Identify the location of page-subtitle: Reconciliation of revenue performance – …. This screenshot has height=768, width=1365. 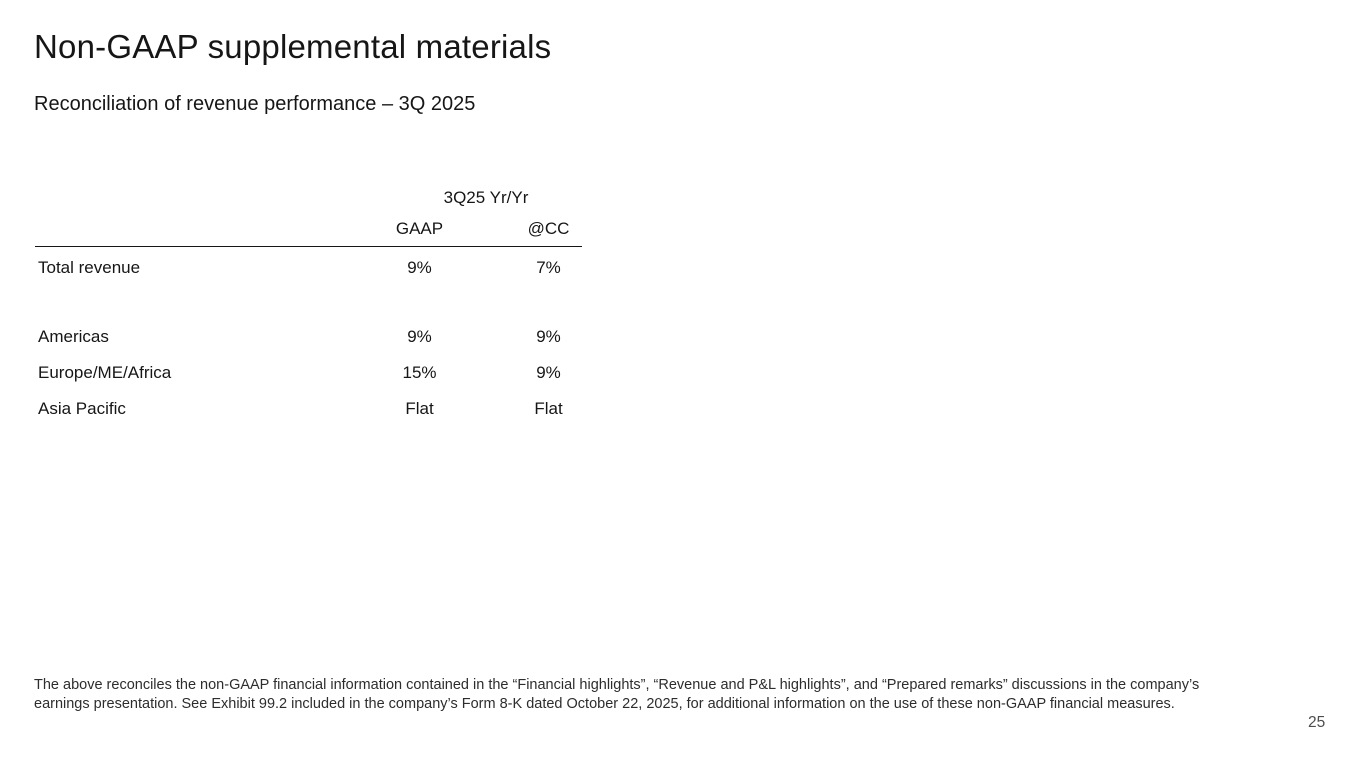
(255, 104).